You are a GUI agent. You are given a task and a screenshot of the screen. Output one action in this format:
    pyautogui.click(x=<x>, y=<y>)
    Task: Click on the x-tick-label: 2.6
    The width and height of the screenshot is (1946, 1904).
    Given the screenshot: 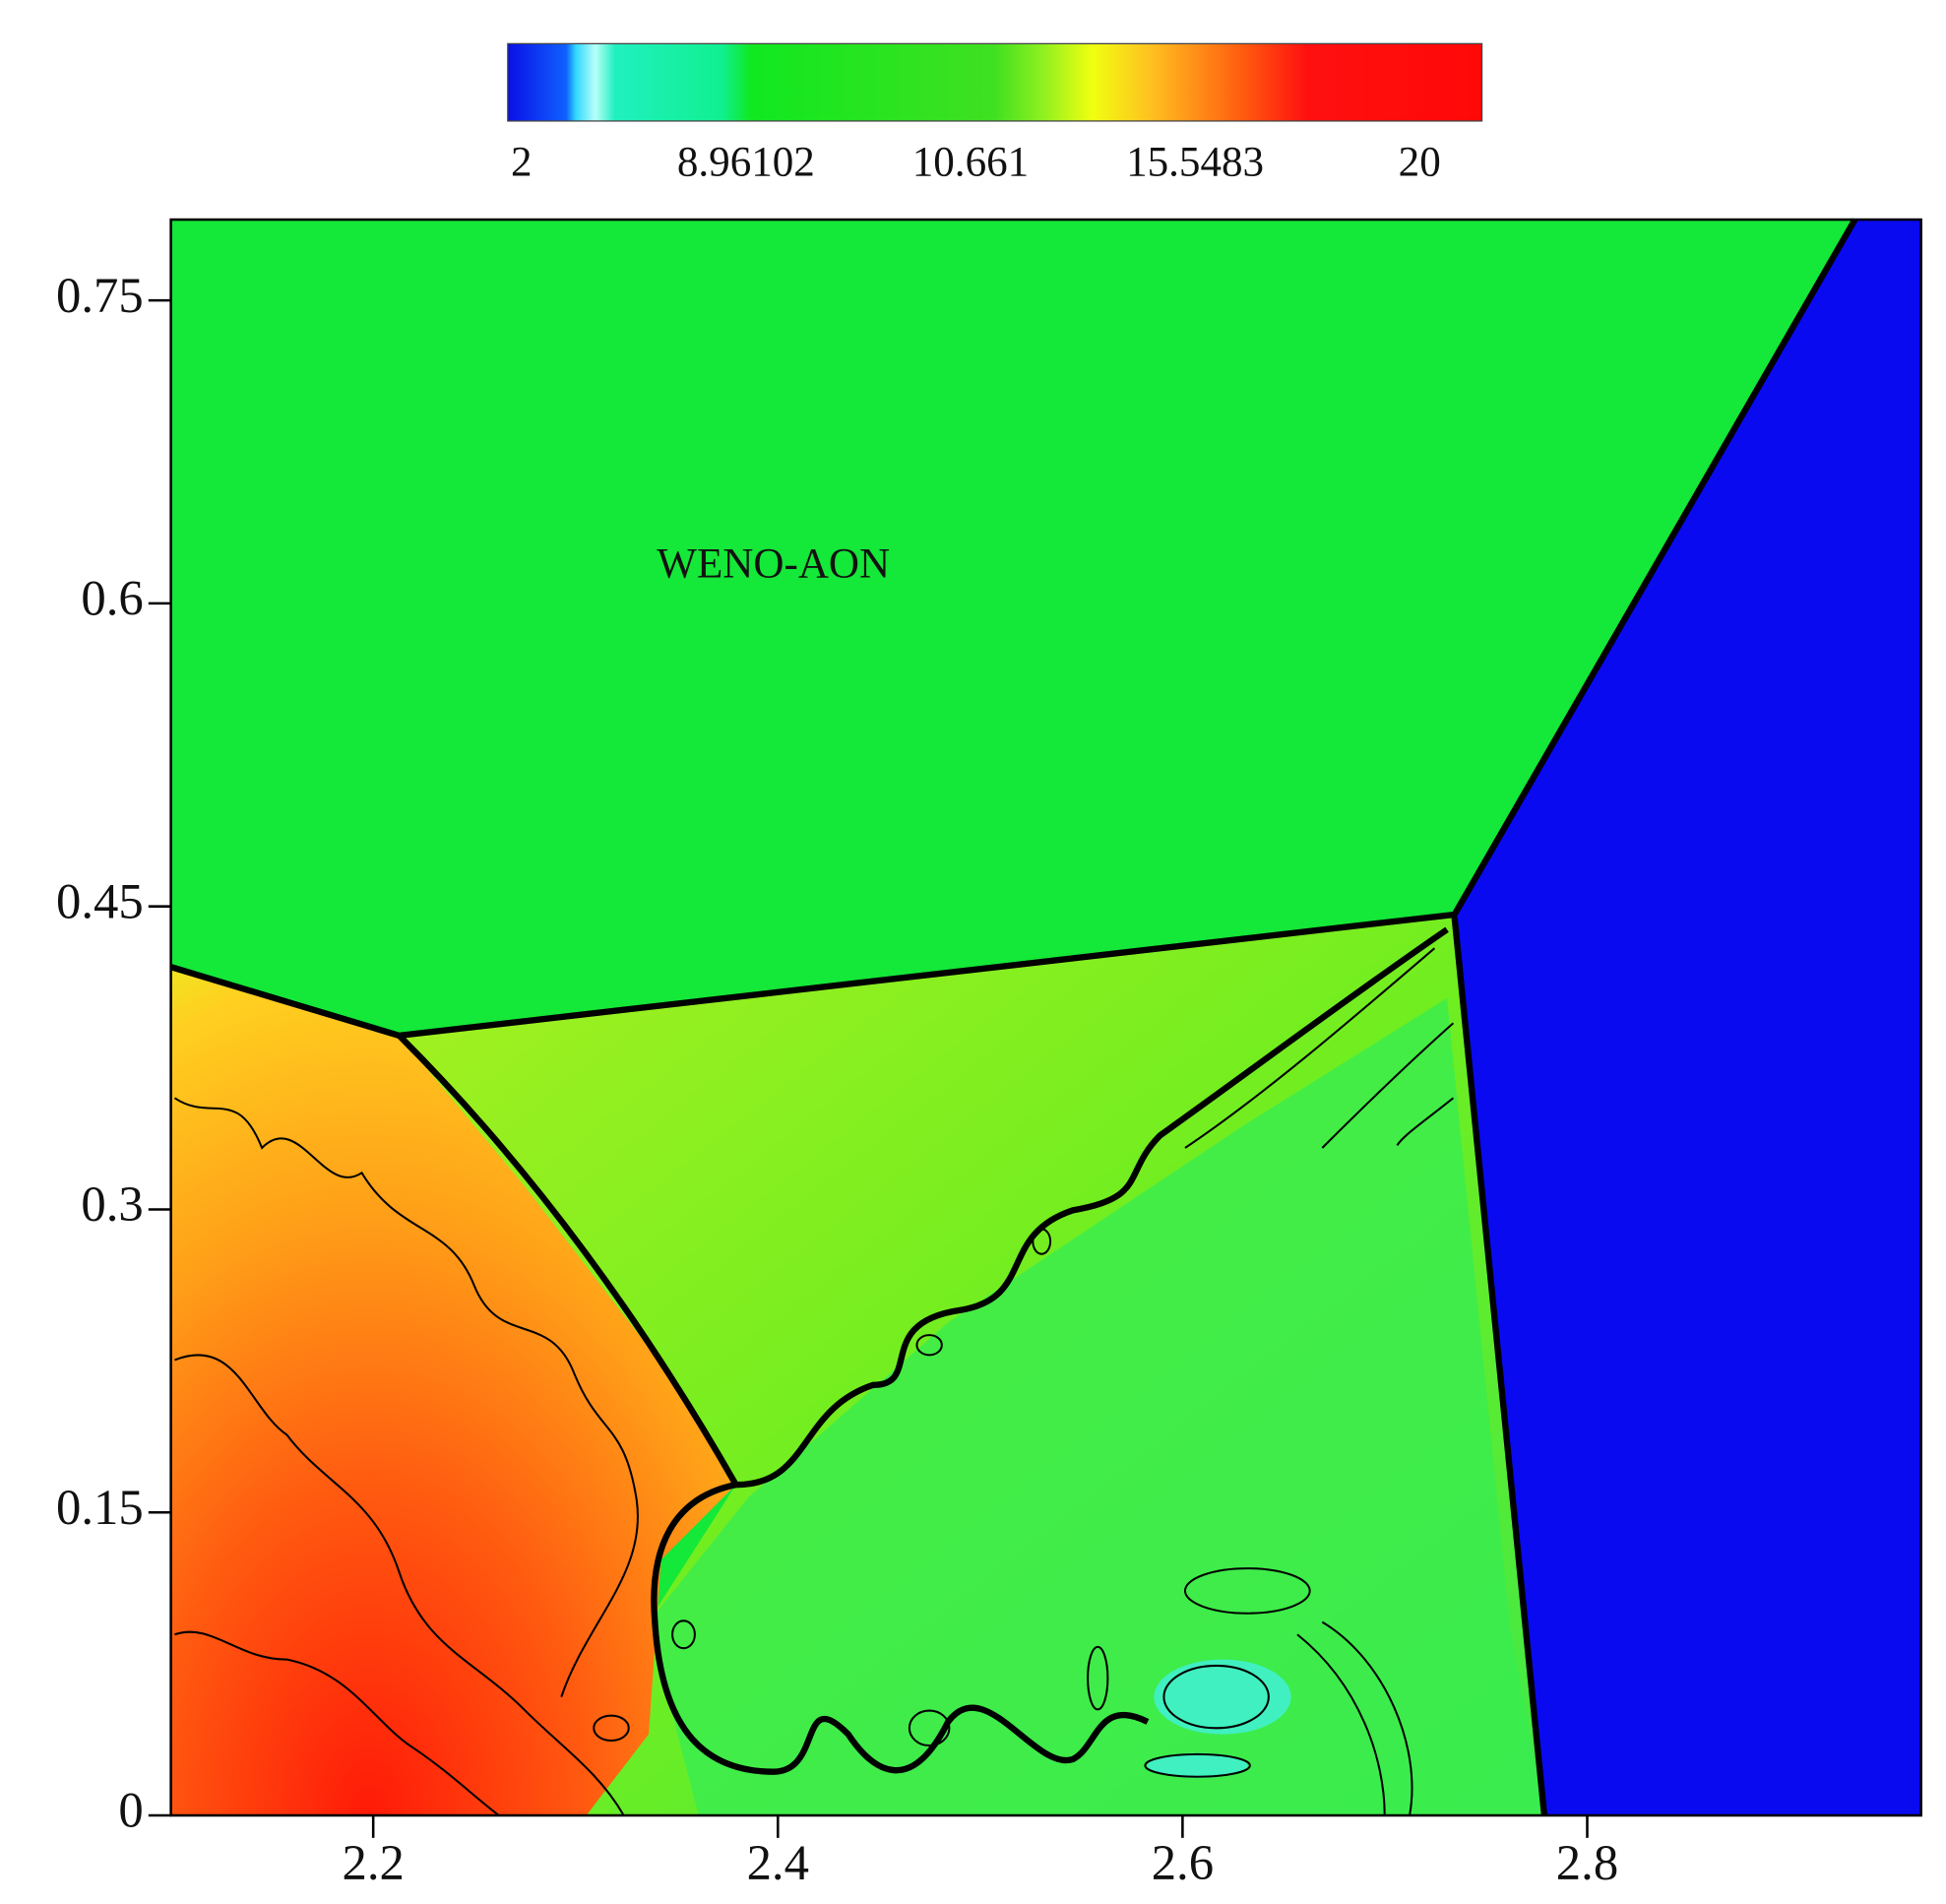 What is the action you would take?
    pyautogui.click(x=1183, y=1862)
    